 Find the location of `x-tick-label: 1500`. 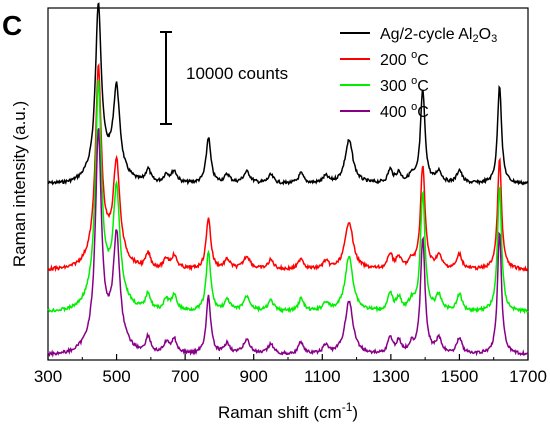

x-tick-label: 1500 is located at coordinates (460, 376).